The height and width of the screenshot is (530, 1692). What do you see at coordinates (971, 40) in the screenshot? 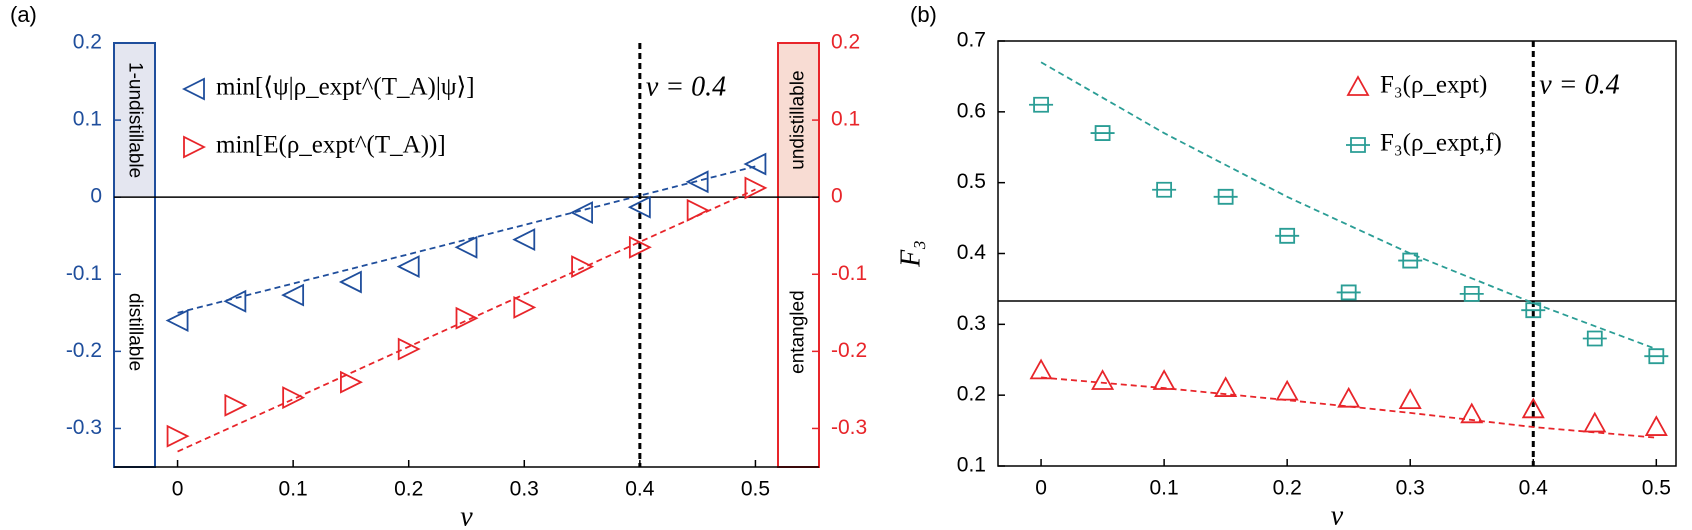
I see `y-tick-label: 0.7` at bounding box center [971, 40].